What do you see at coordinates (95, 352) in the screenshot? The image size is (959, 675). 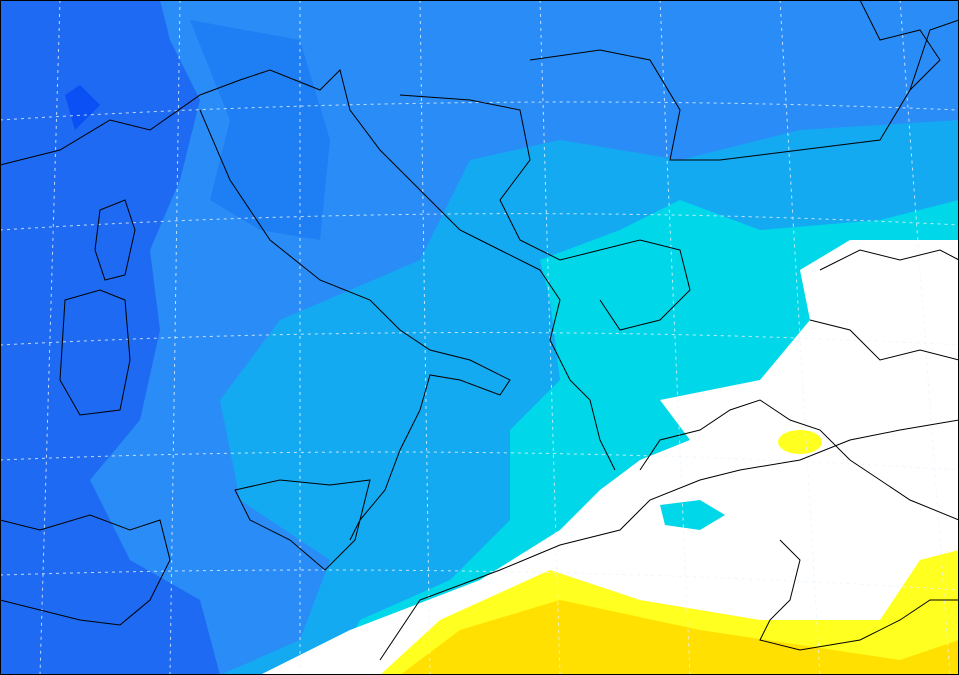 I see `coast-sardinia` at bounding box center [95, 352].